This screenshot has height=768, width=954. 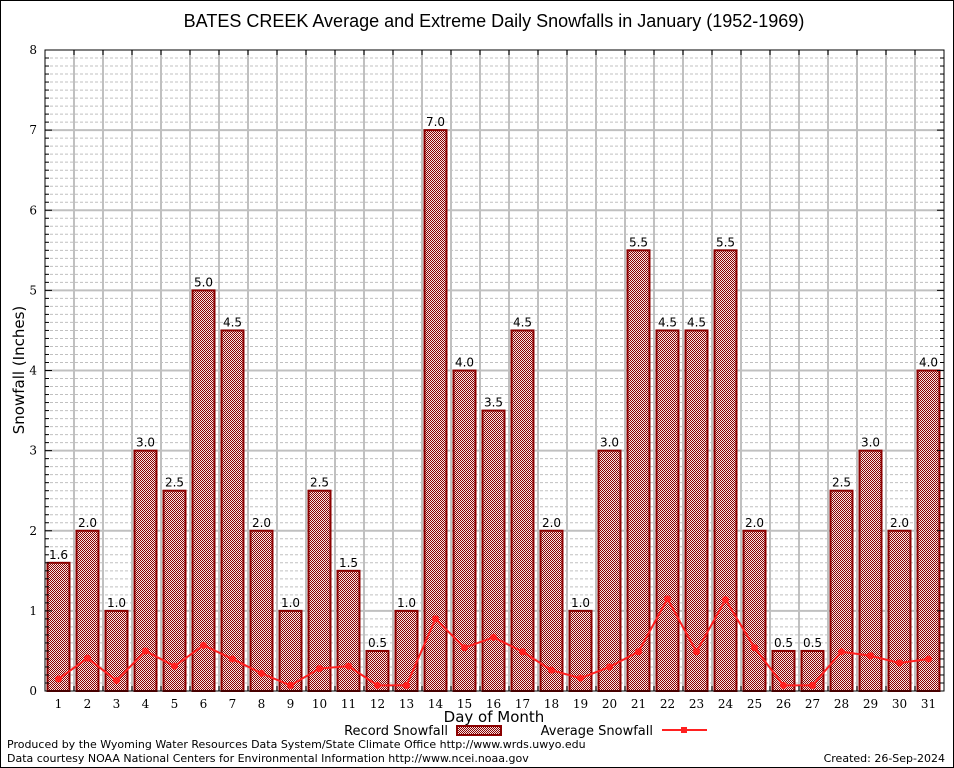 I want to click on bar-label-day-12: 0.5, so click(x=377, y=643).